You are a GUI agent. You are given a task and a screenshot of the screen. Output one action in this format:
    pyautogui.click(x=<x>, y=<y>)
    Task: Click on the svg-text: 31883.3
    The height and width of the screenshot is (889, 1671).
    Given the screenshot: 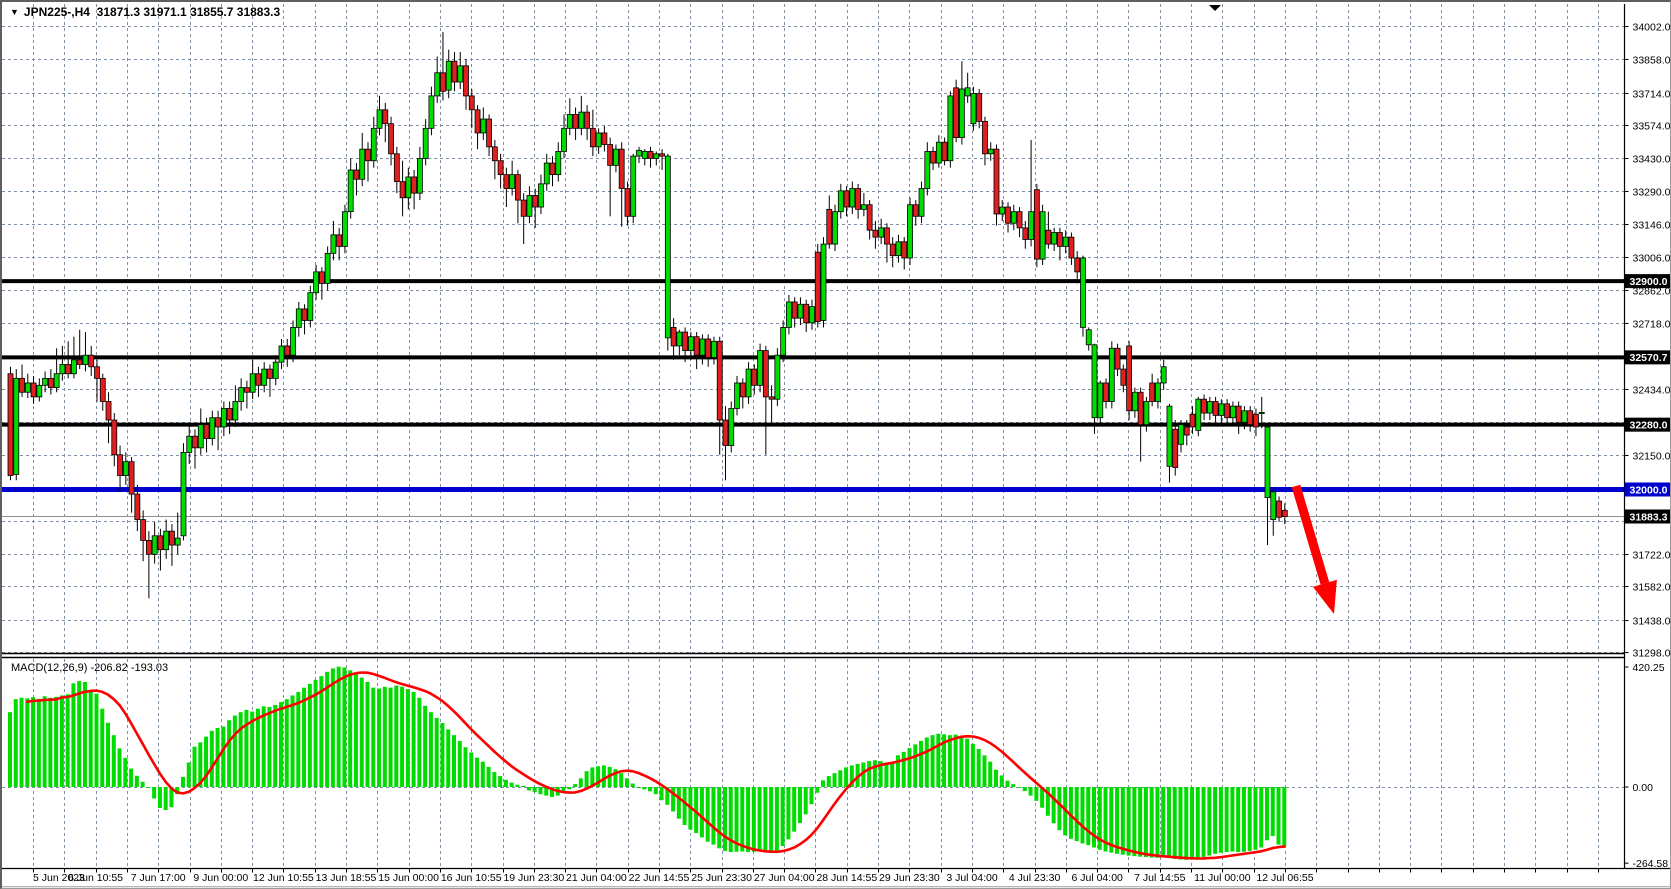 What is the action you would take?
    pyautogui.click(x=1649, y=517)
    